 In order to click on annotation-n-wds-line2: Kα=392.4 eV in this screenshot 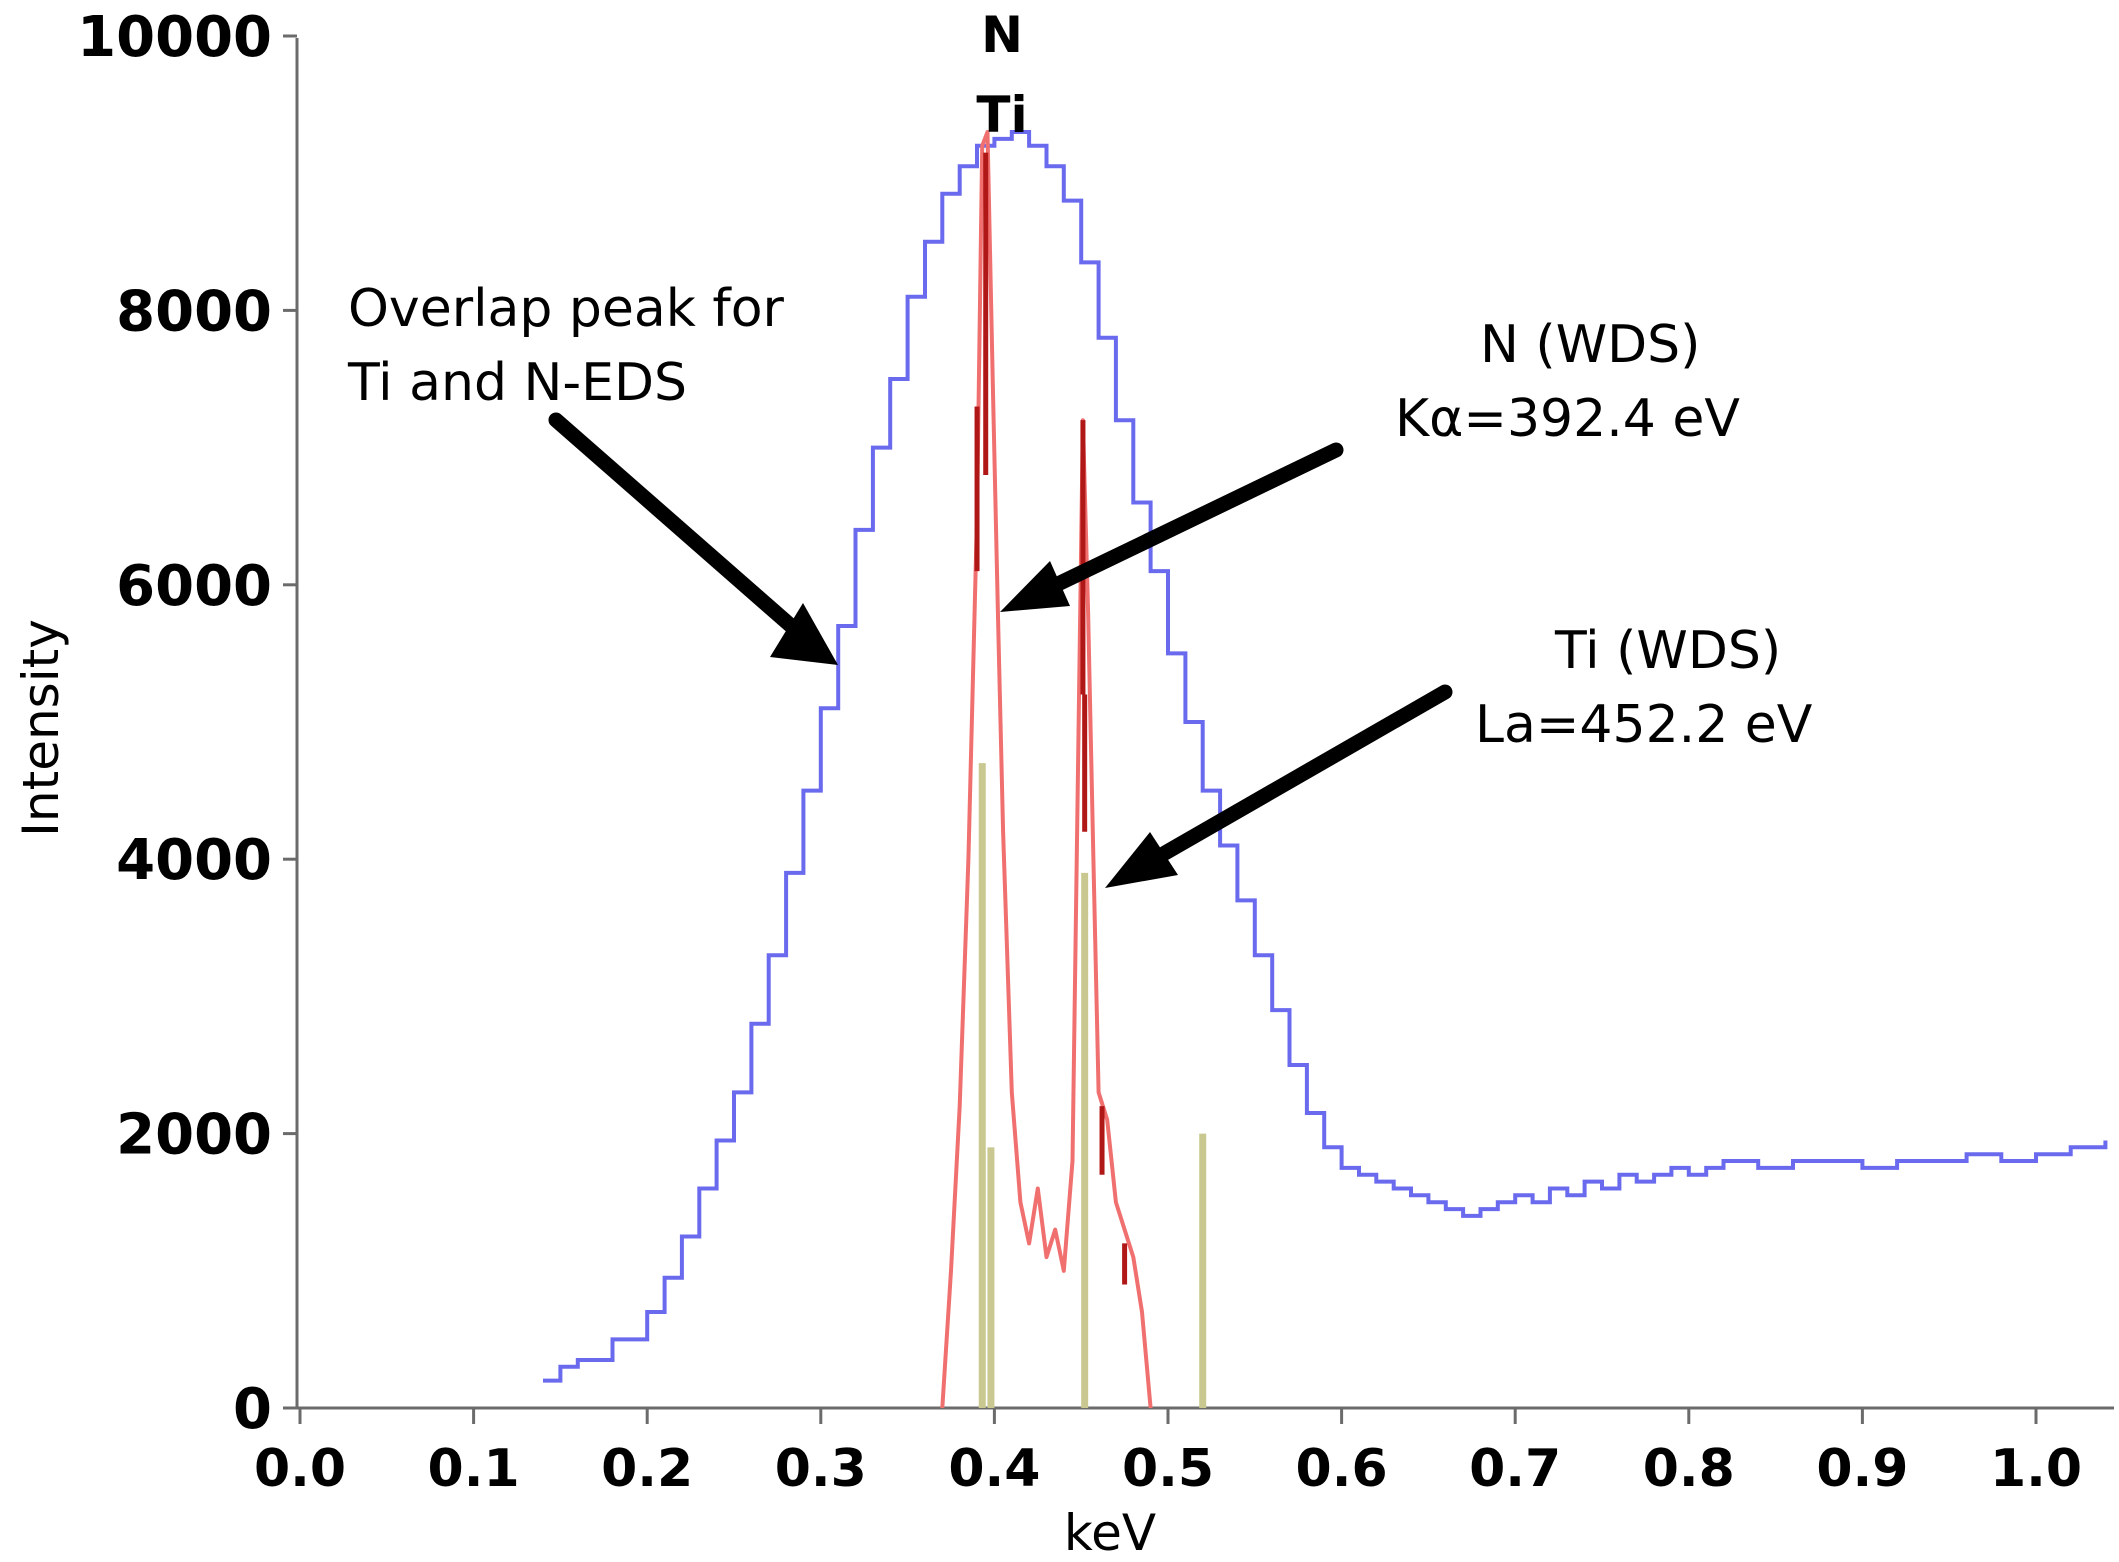, I will do `click(1567, 419)`.